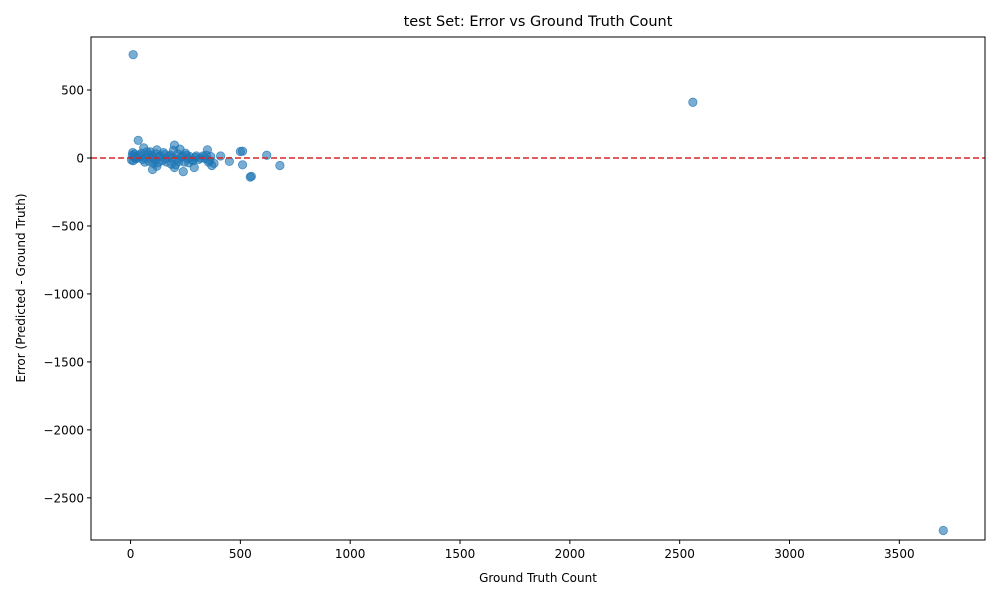  What do you see at coordinates (538, 578) in the screenshot?
I see `x-axis-label: Ground Truth Count` at bounding box center [538, 578].